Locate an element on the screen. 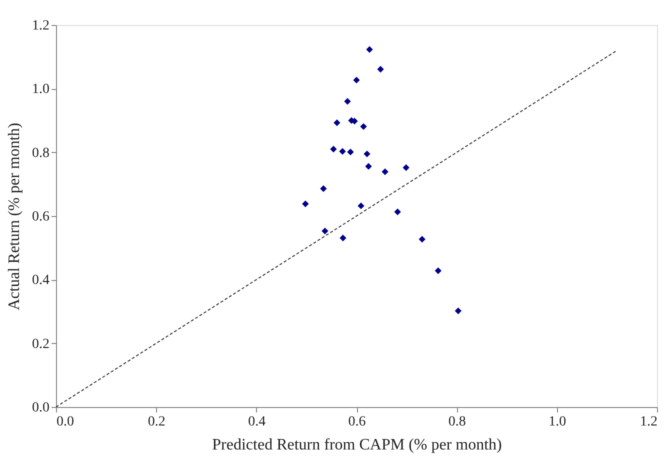 The image size is (669, 457). x-tick-label: 0.8 is located at coordinates (457, 422).